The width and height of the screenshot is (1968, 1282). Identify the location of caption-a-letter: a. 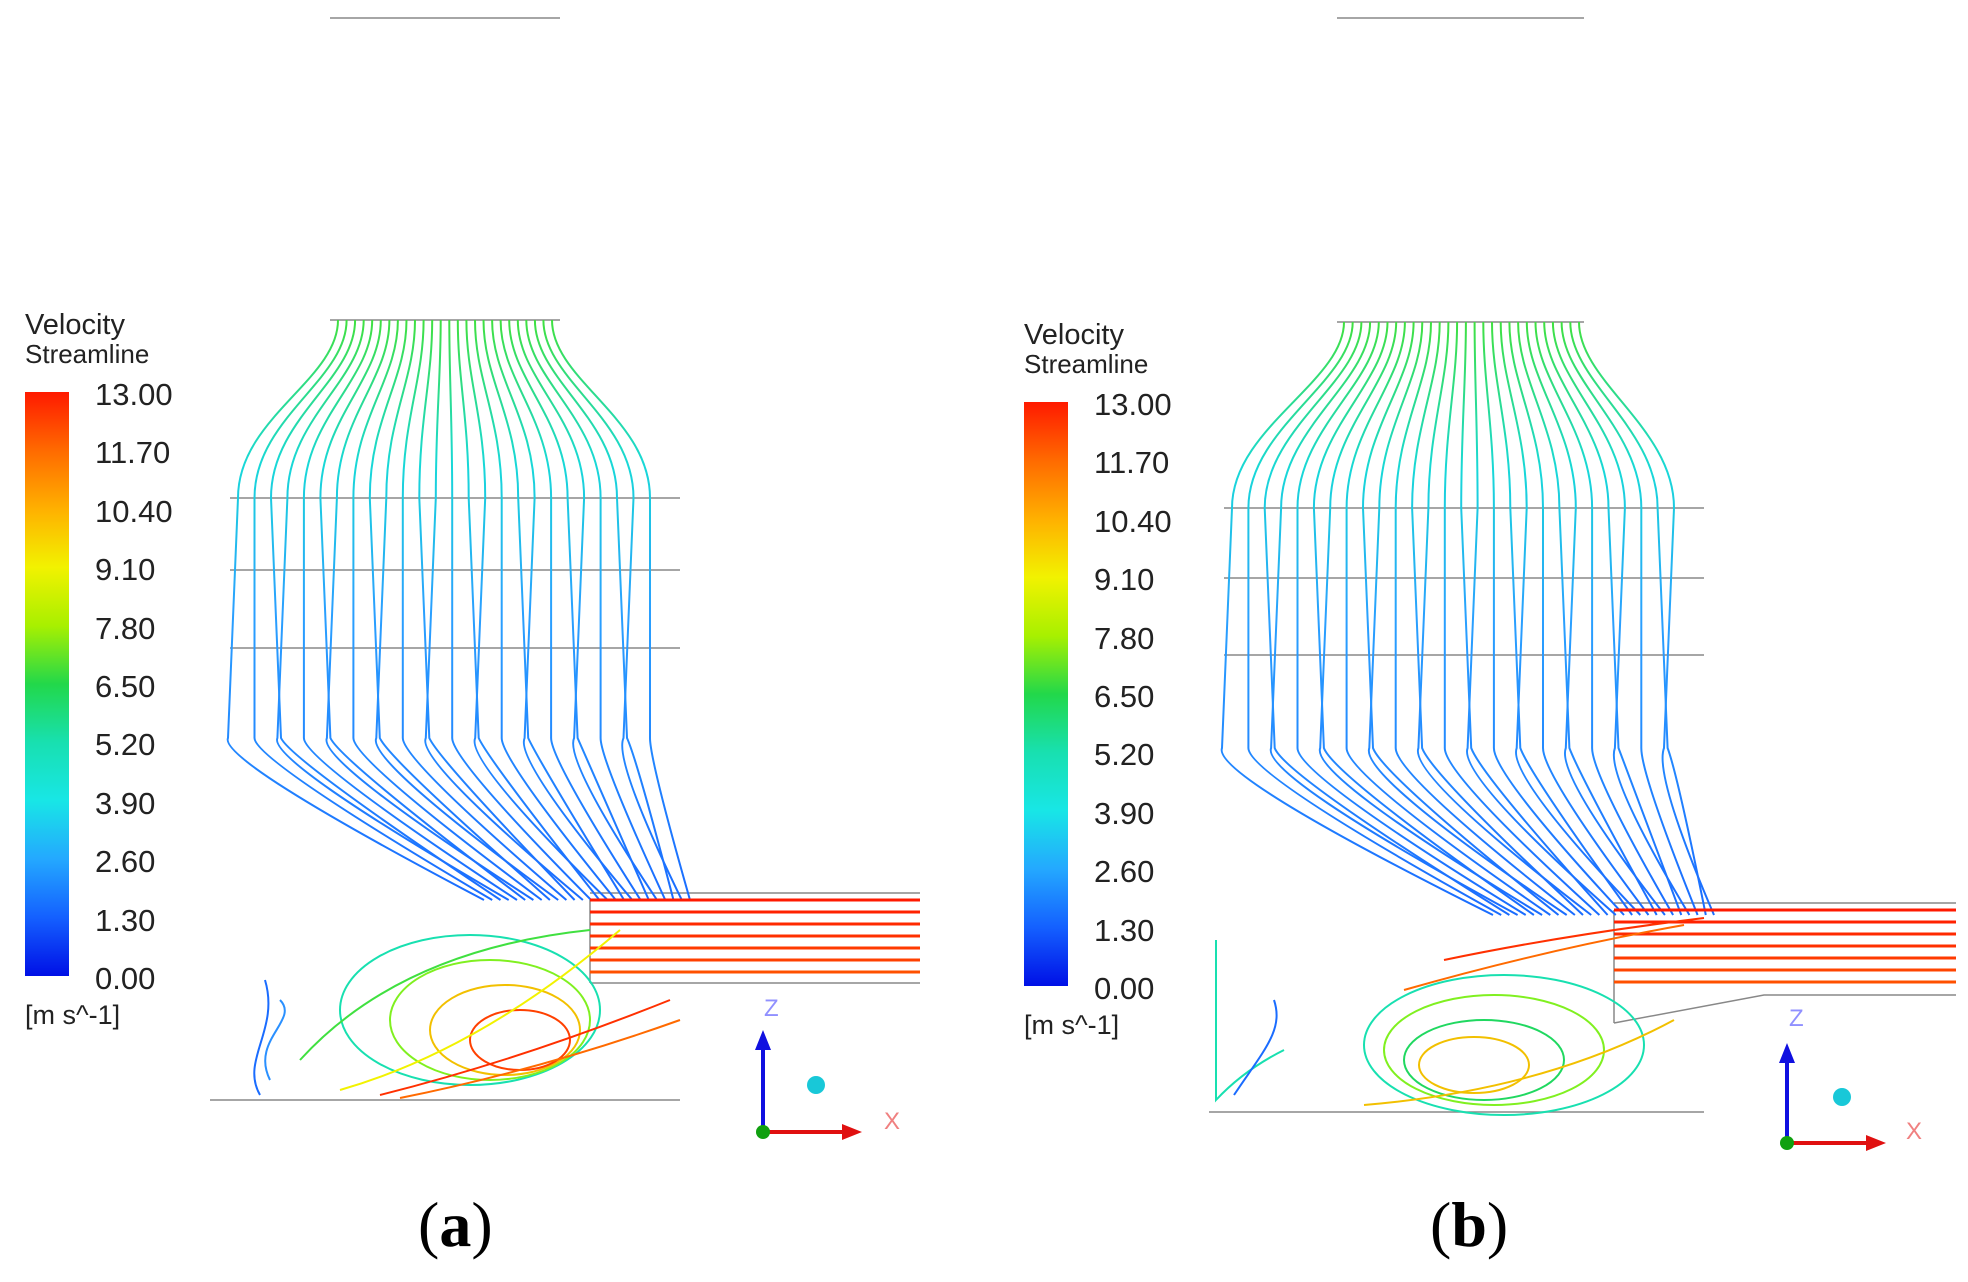
(455, 1224).